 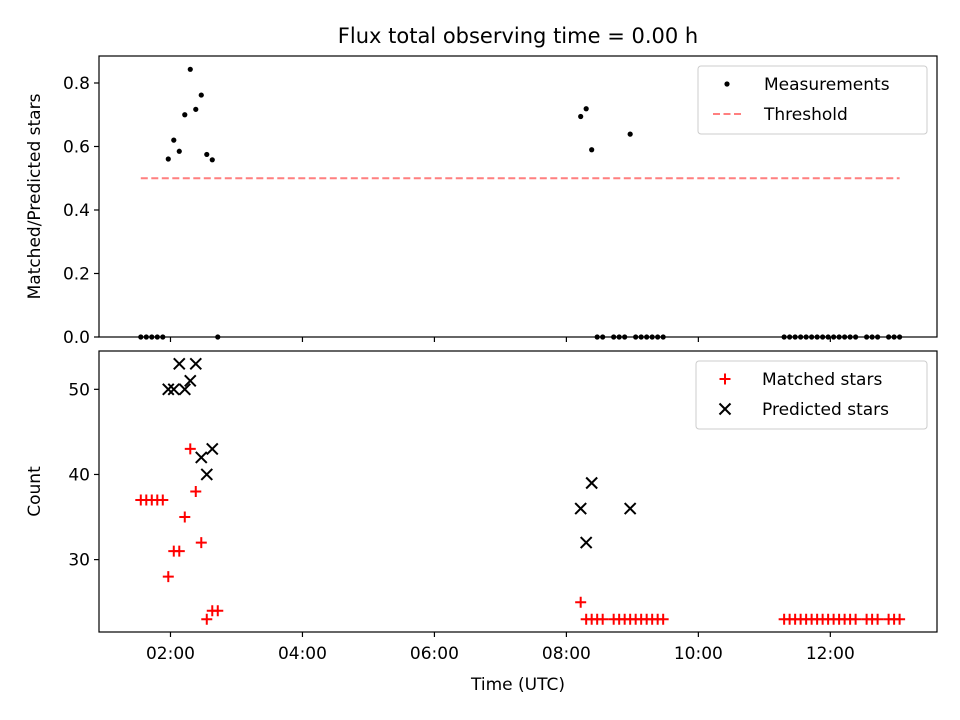 I want to click on y-tick-label: 0.6, so click(x=76, y=147).